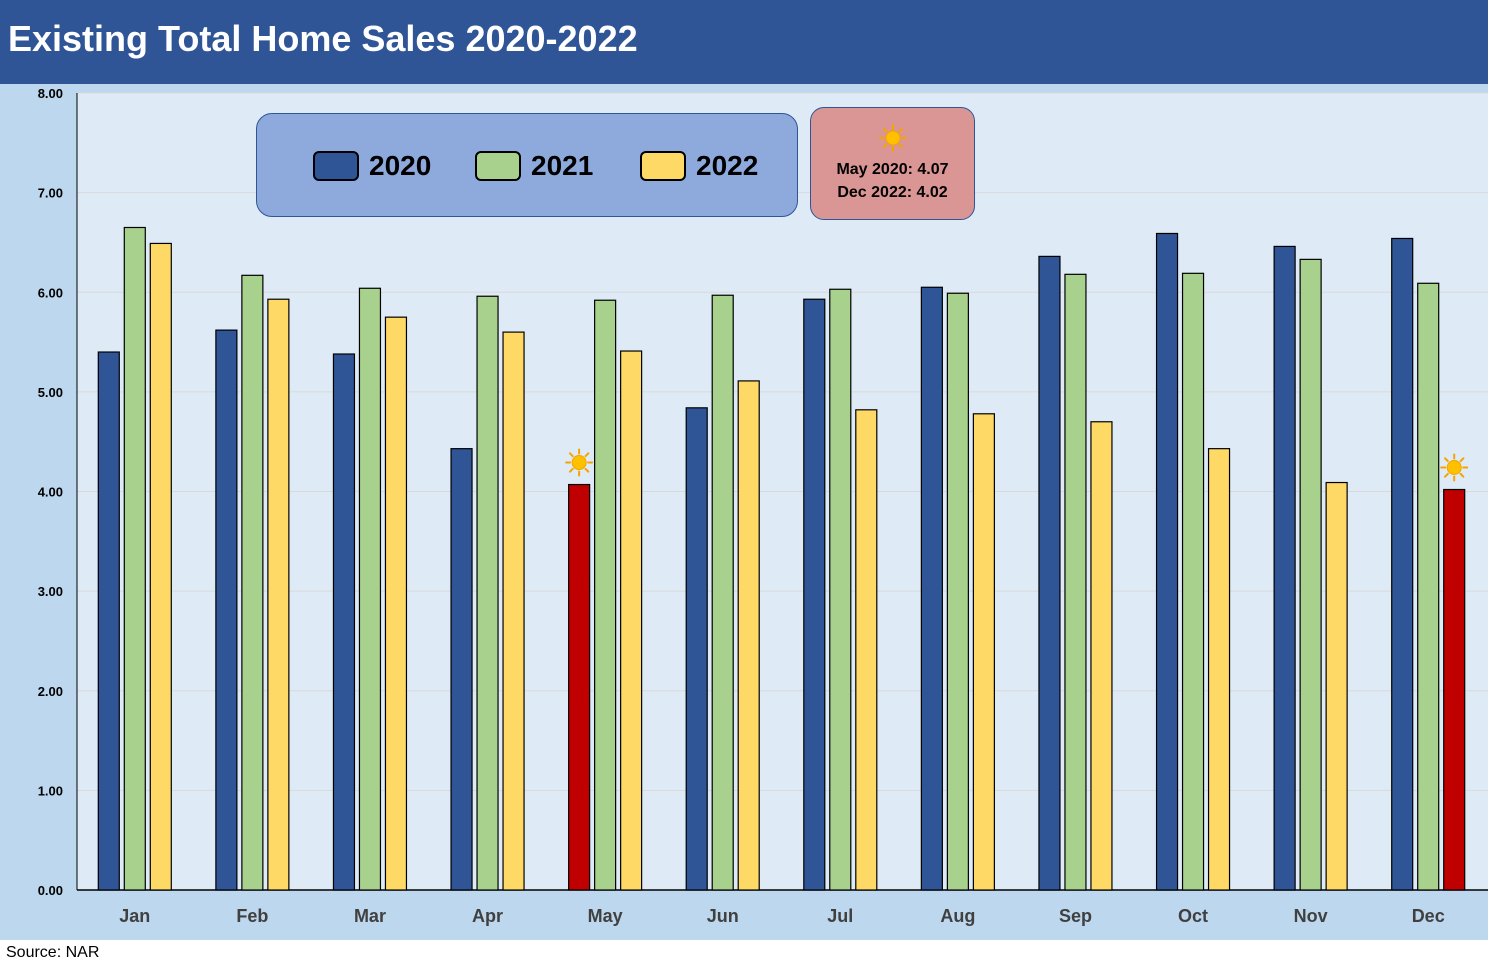 The width and height of the screenshot is (1488, 972). I want to click on legend-item-2020: 2020, so click(372, 166).